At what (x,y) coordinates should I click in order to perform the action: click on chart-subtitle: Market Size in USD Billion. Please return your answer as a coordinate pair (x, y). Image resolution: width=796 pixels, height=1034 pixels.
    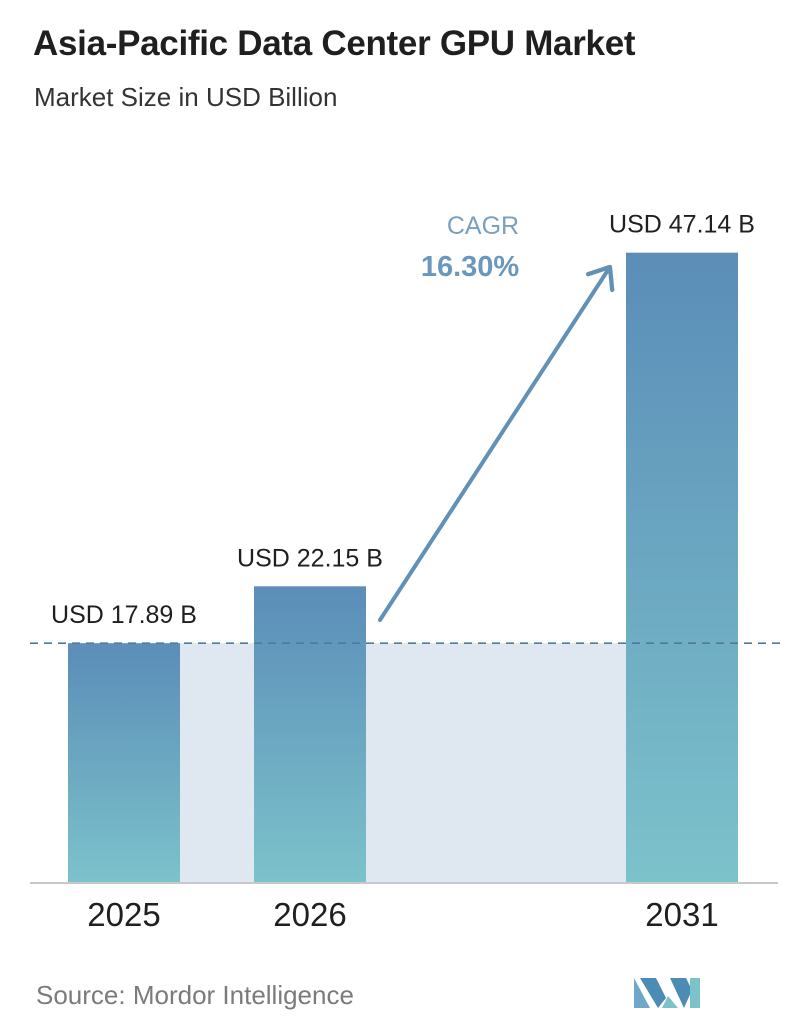
    Looking at the image, I should click on (186, 97).